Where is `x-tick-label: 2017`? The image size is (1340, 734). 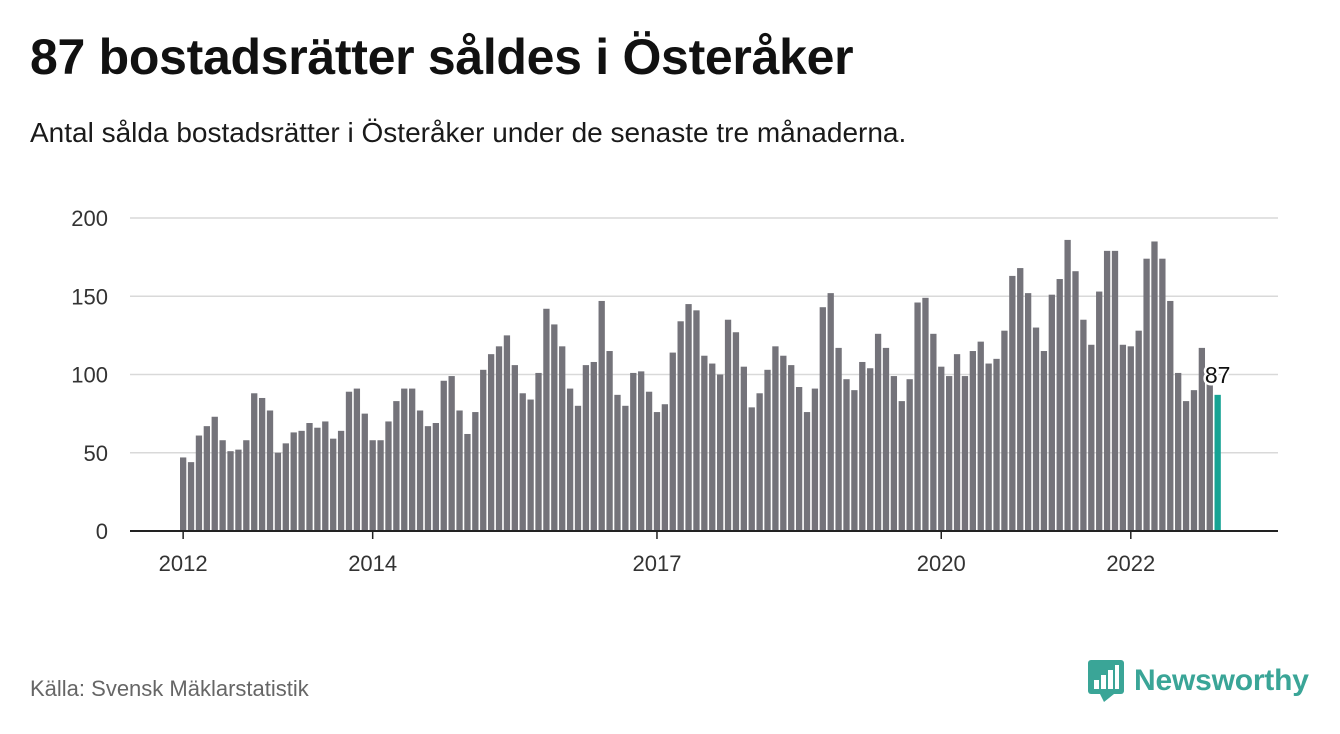
x-tick-label: 2017 is located at coordinates (656, 563).